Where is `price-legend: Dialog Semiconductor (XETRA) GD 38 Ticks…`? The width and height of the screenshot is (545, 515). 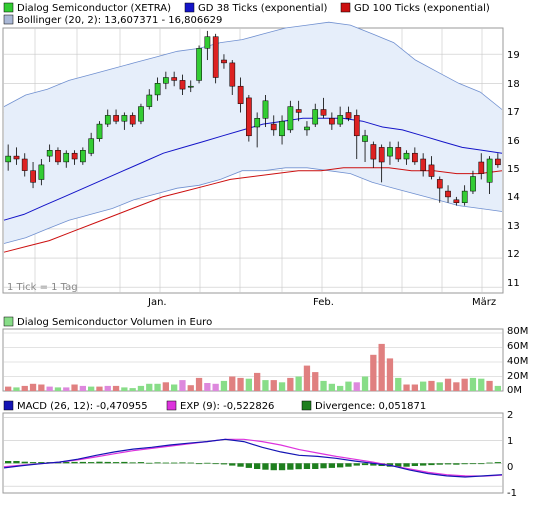 price-legend: Dialog Semiconductor (XETRA) GD 38 Ticks… is located at coordinates (246, 14).